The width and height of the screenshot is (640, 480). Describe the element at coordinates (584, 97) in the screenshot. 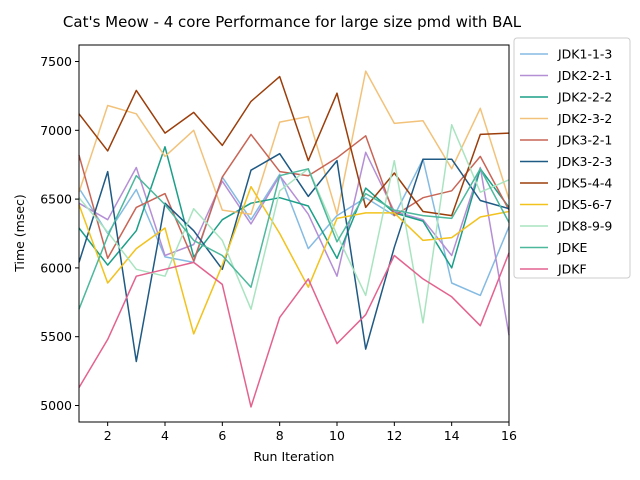

I see `legend-label: JDK2-2-2` at that location.